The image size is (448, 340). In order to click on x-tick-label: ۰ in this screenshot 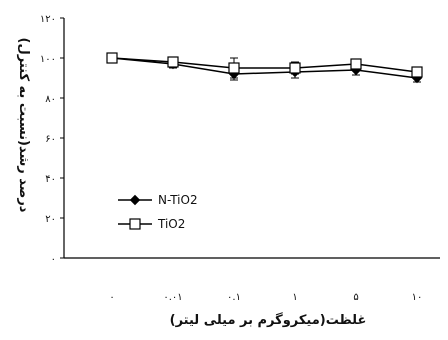, I will do `click(111, 297)`.